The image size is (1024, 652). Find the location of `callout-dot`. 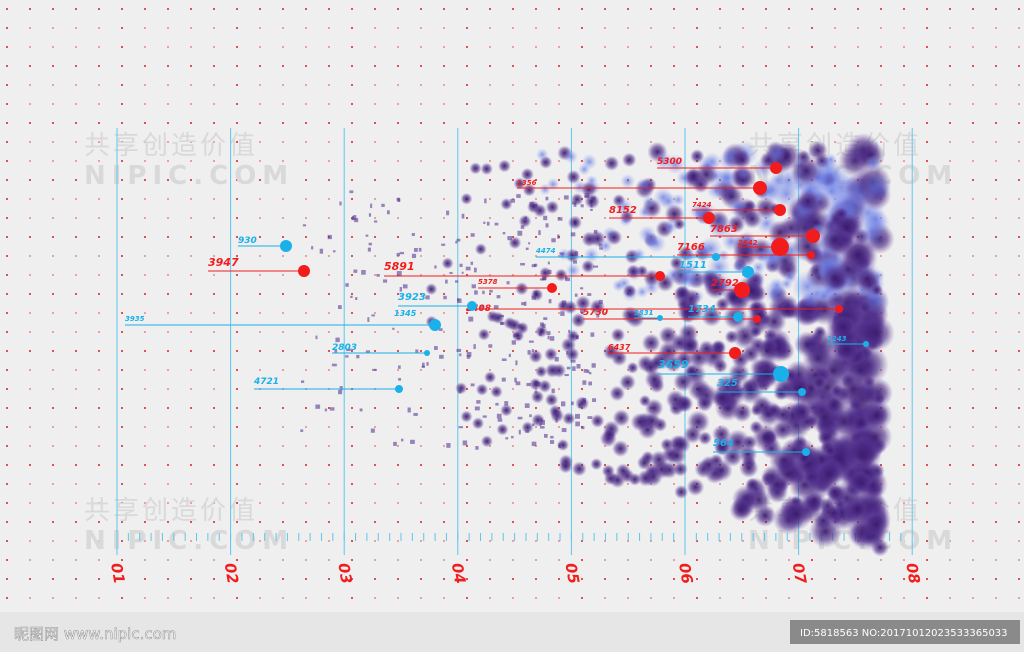

callout-dot is located at coordinates (813, 236).